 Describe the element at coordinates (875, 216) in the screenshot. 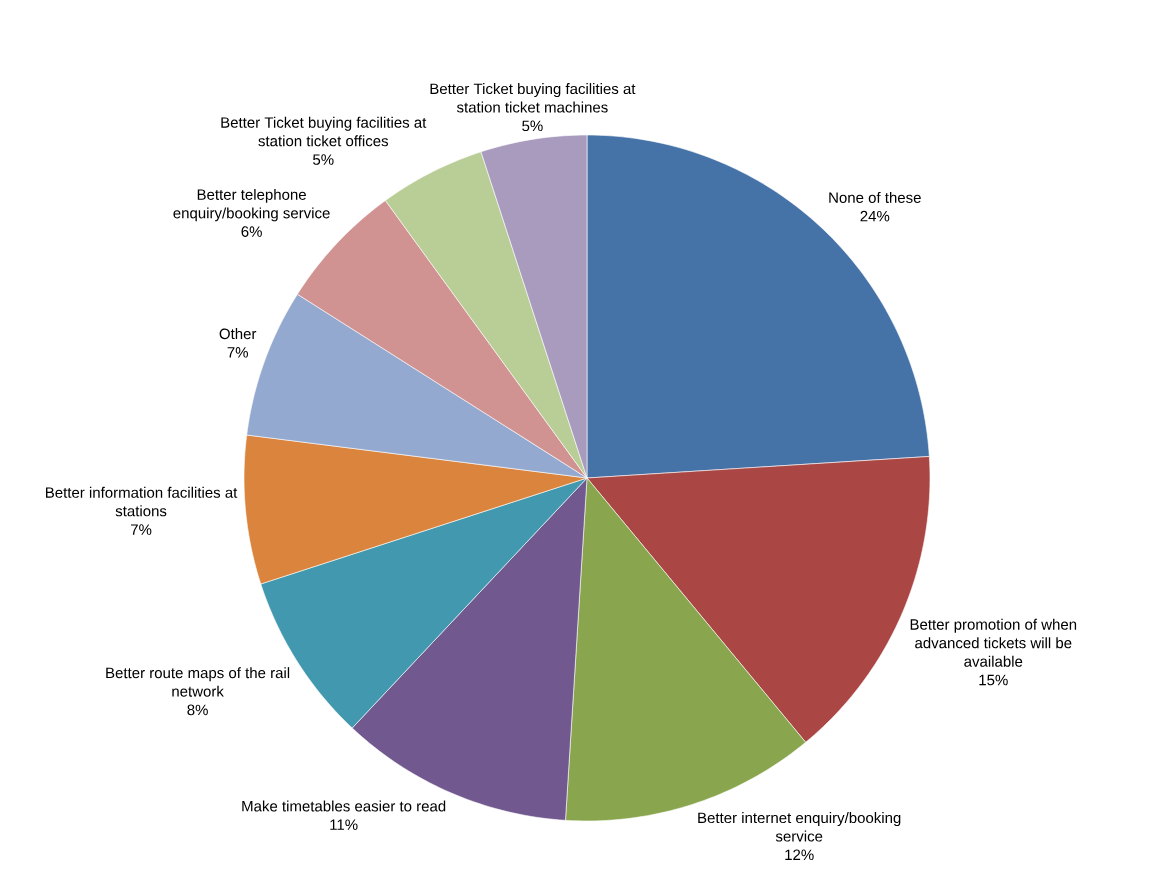

I see `data-label: 24%` at that location.